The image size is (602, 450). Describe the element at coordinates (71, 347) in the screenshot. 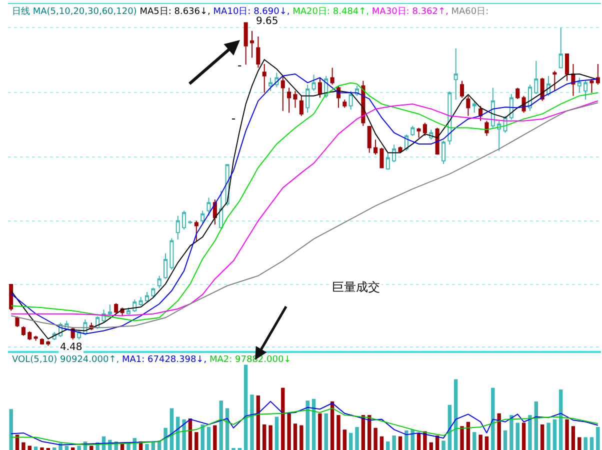

I see `annotation: 4.48` at that location.